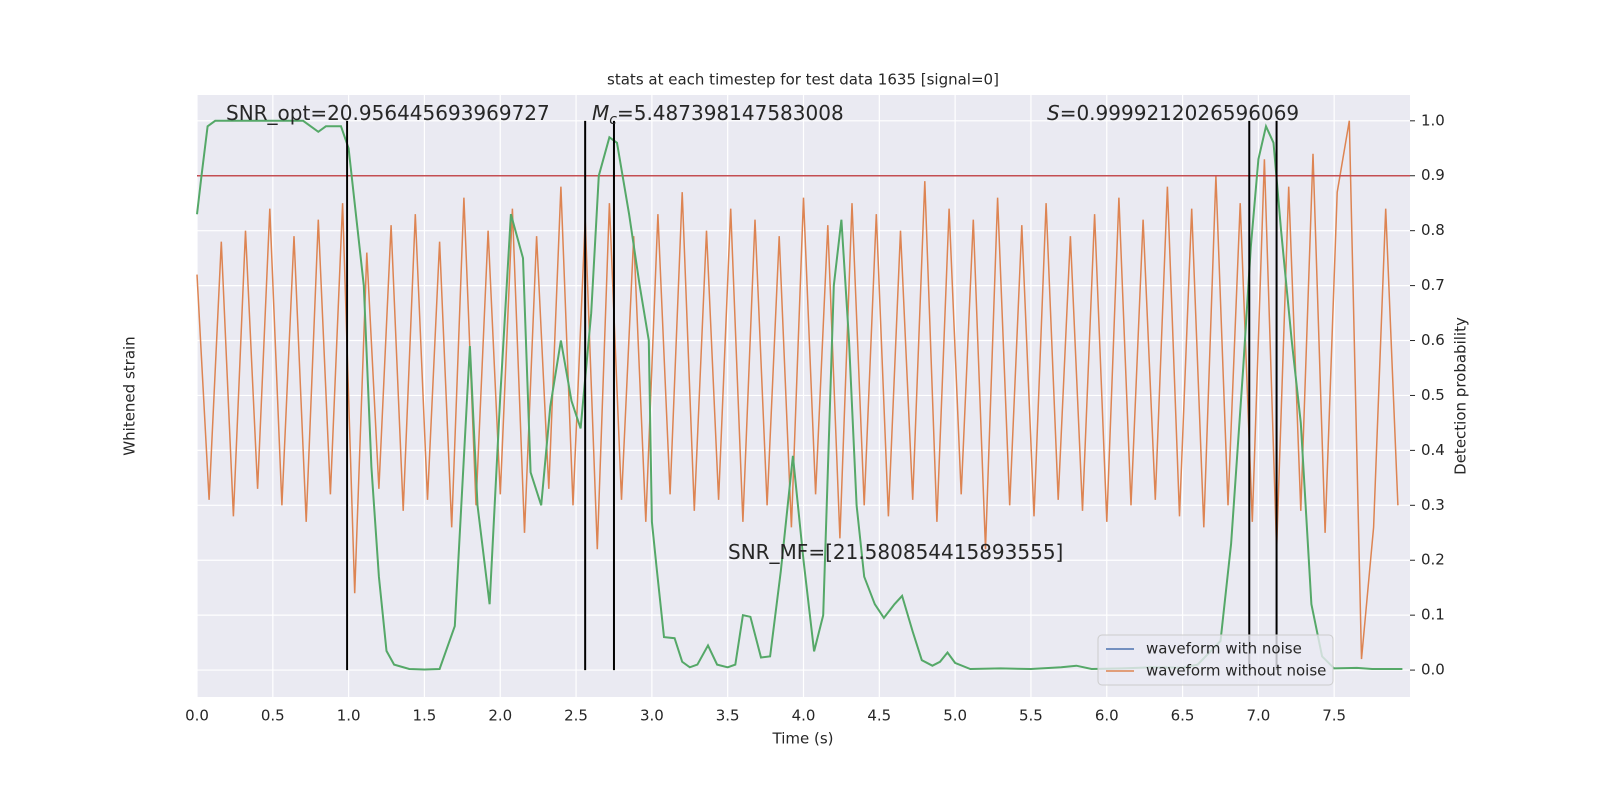 The height and width of the screenshot is (800, 1600). Describe the element at coordinates (600, 113) in the screenshot. I see `annotation-symbol: M` at that location.